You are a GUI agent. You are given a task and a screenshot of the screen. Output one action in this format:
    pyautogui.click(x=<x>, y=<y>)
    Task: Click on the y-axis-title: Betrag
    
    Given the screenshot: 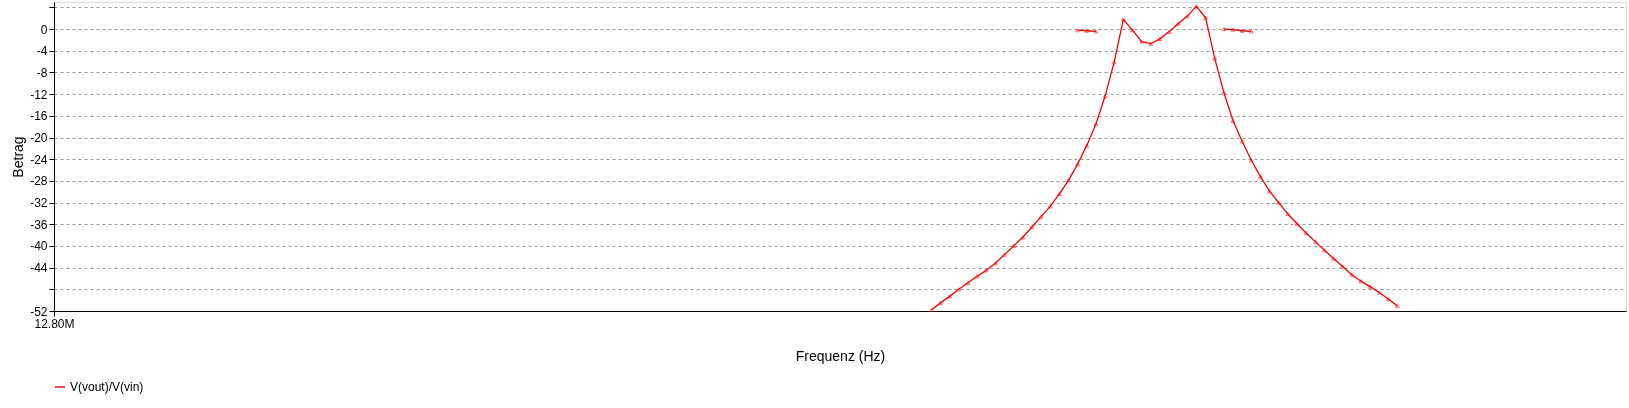 What is the action you would take?
    pyautogui.click(x=18, y=157)
    